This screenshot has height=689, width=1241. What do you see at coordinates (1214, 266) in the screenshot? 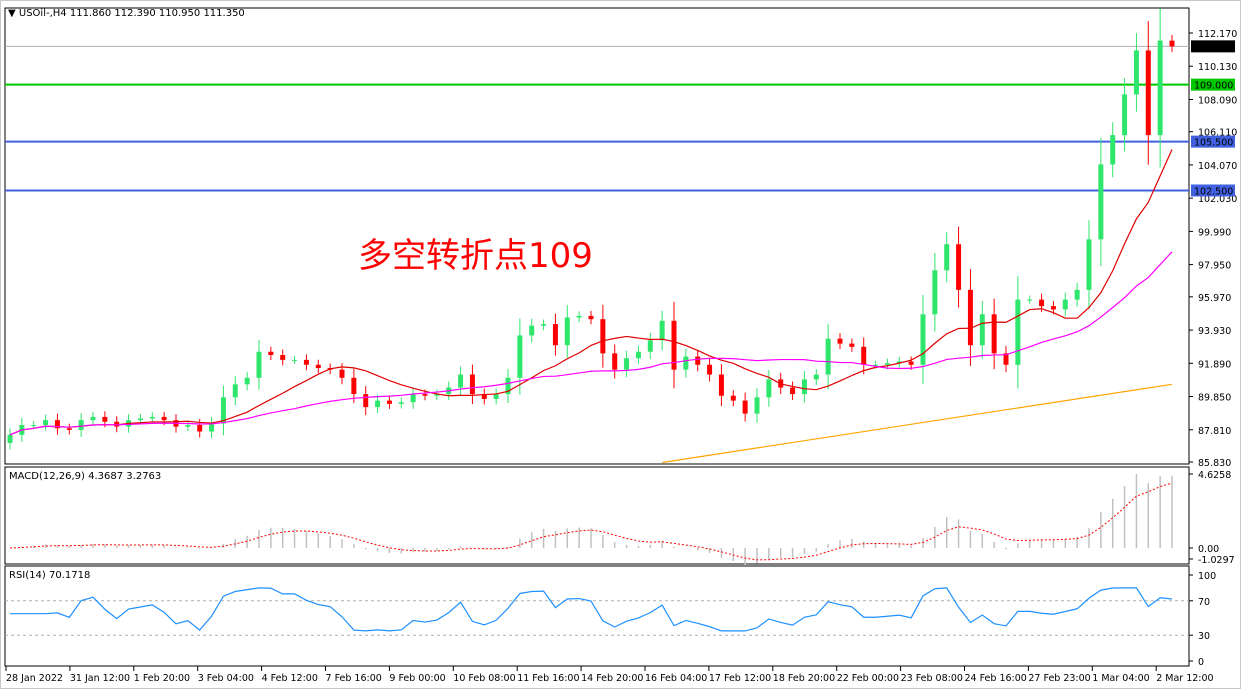
I see `price-tick-label: 97.950` at bounding box center [1214, 266].